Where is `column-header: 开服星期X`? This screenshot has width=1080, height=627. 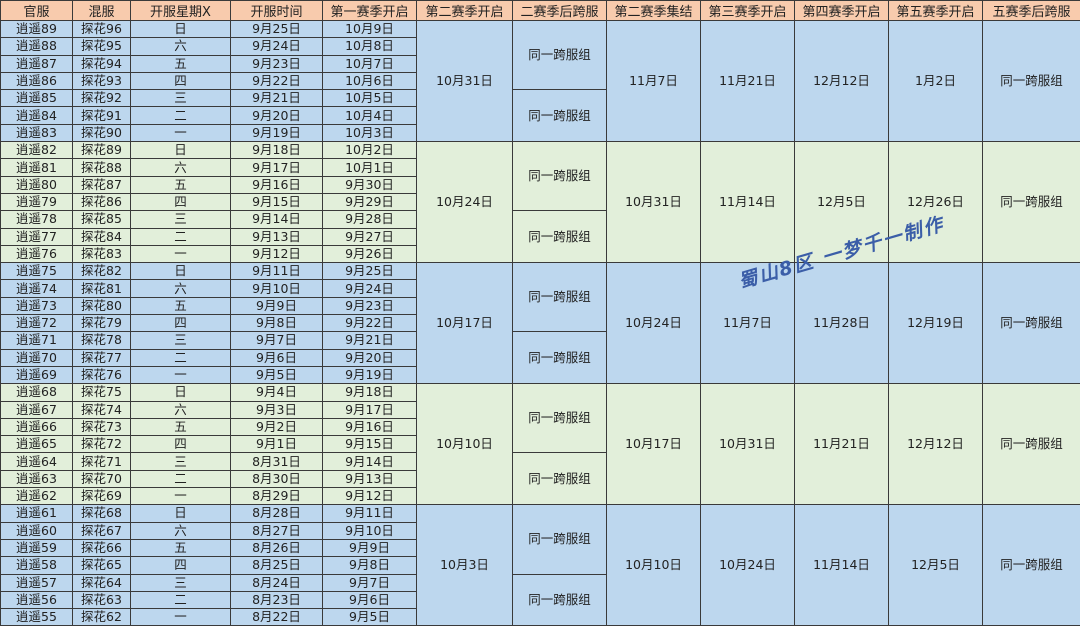 column-header: 开服星期X is located at coordinates (180, 10).